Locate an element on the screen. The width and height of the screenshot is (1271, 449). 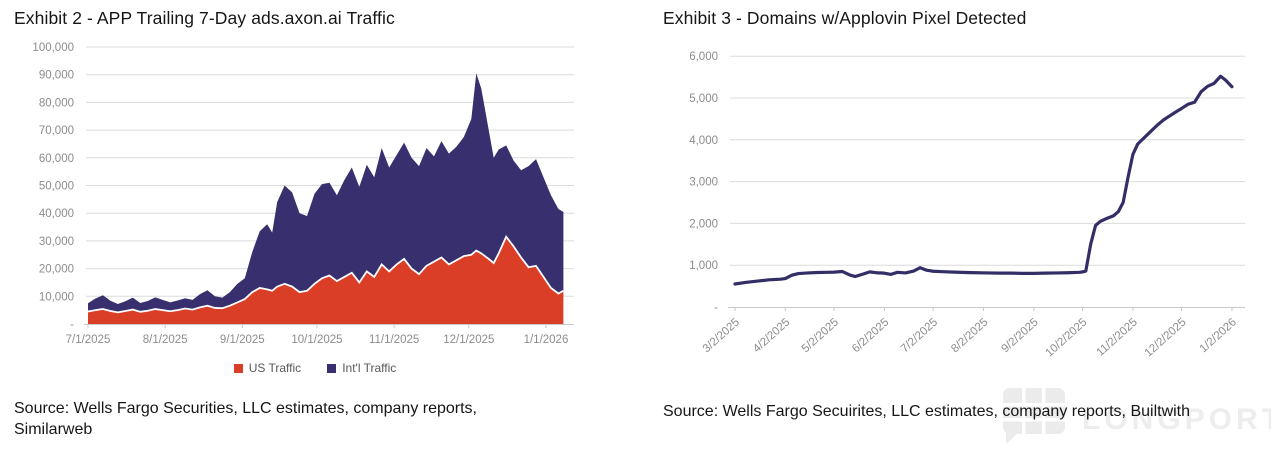
x-axis-label: 3/2/2025 is located at coordinates (721, 335).